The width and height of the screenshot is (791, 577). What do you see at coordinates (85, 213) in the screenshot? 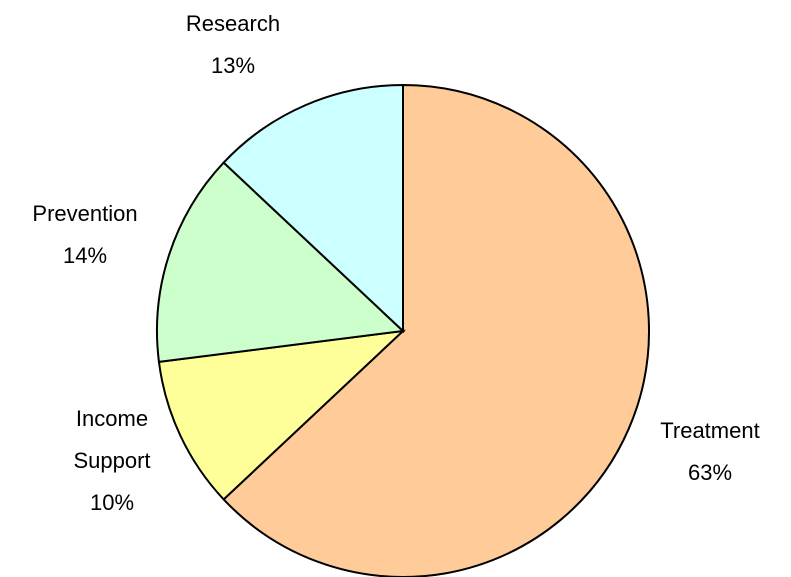
I see `category-label: Prevention` at bounding box center [85, 213].